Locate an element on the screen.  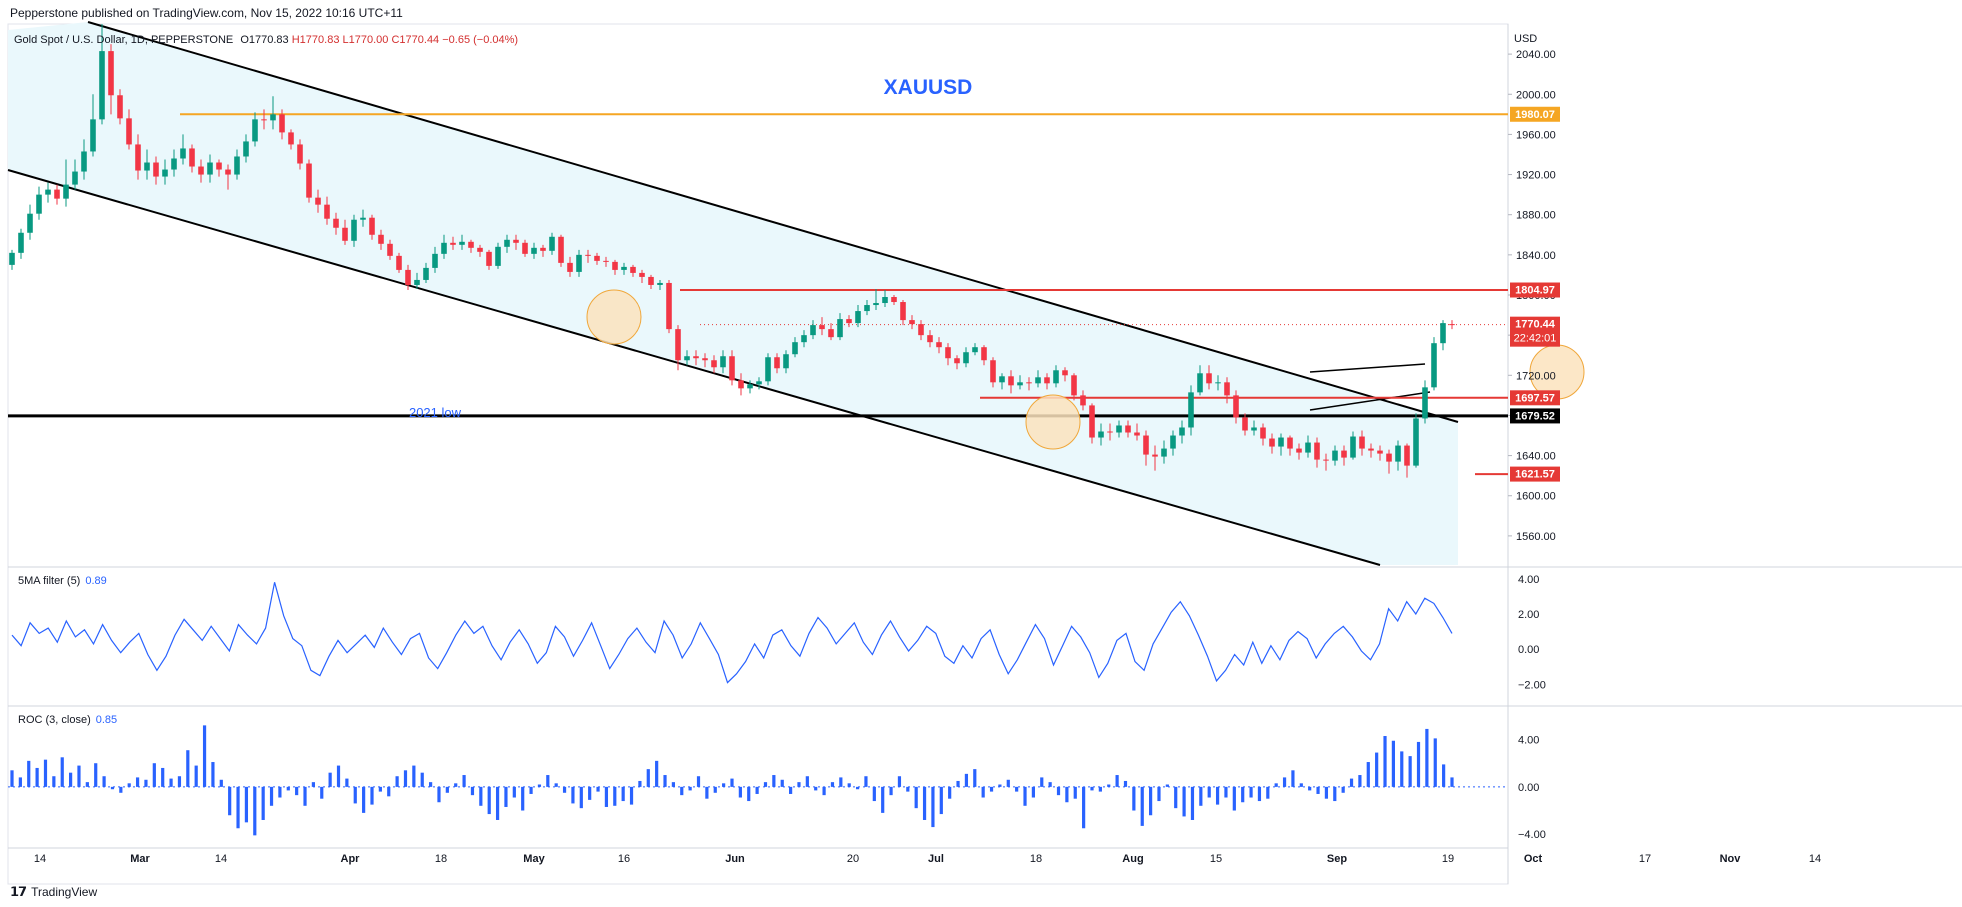
ma-filter-legend: 5MA filter (5) 0.89 is located at coordinates (62, 581).